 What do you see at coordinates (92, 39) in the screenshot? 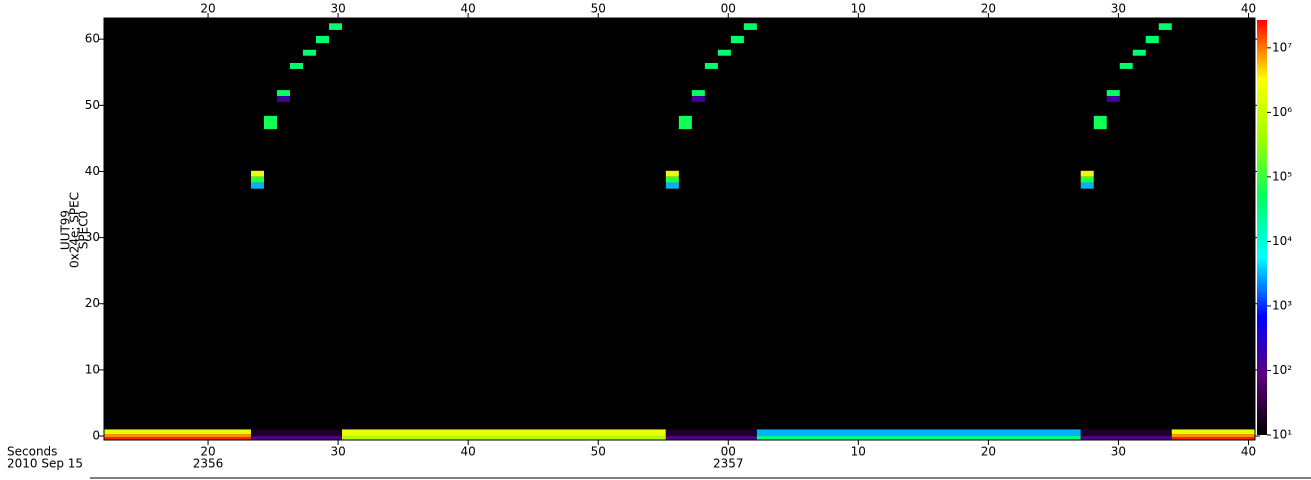
I see `y-tick-label: 60` at bounding box center [92, 39].